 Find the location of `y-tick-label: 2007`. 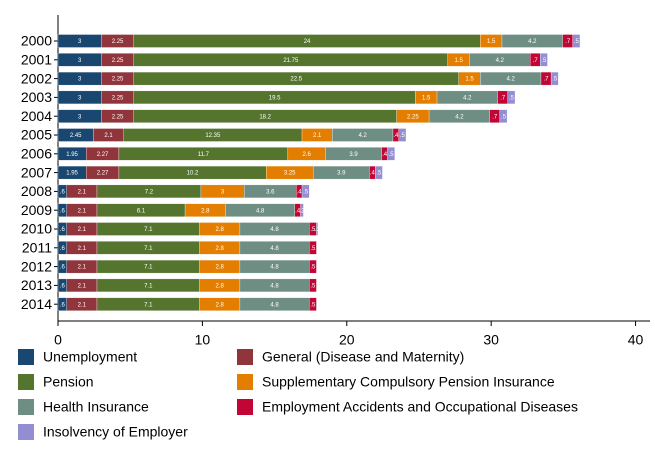

y-tick-label: 2007 is located at coordinates (36, 172).